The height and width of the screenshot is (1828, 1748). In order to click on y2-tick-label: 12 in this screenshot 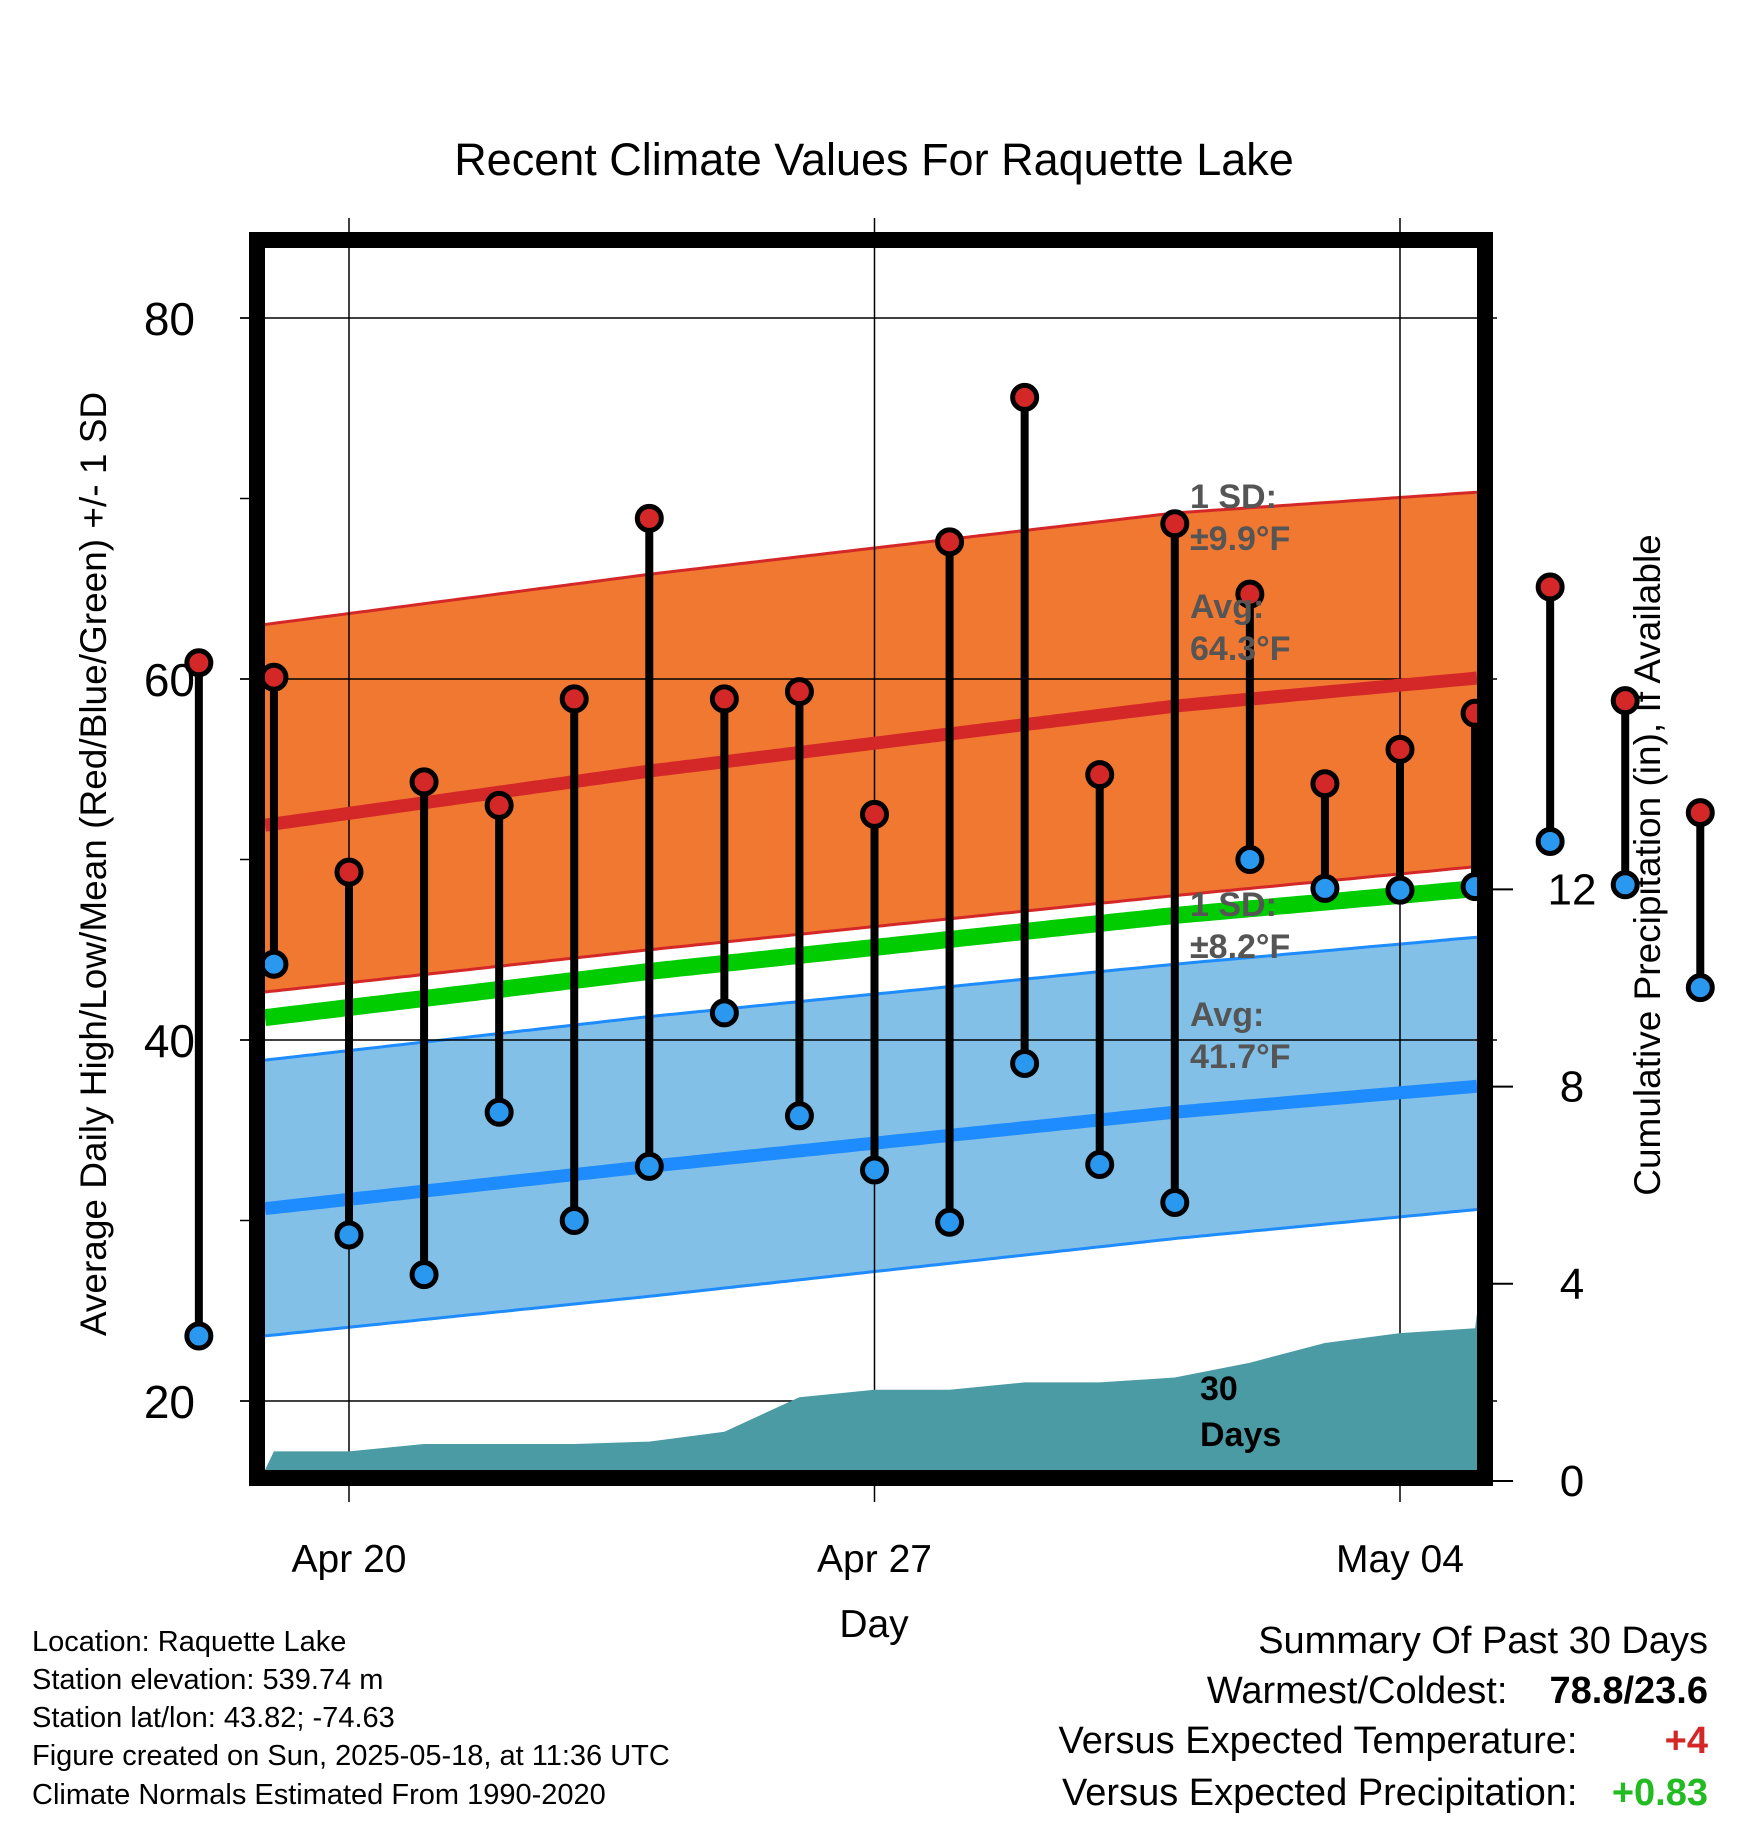, I will do `click(1572, 889)`.